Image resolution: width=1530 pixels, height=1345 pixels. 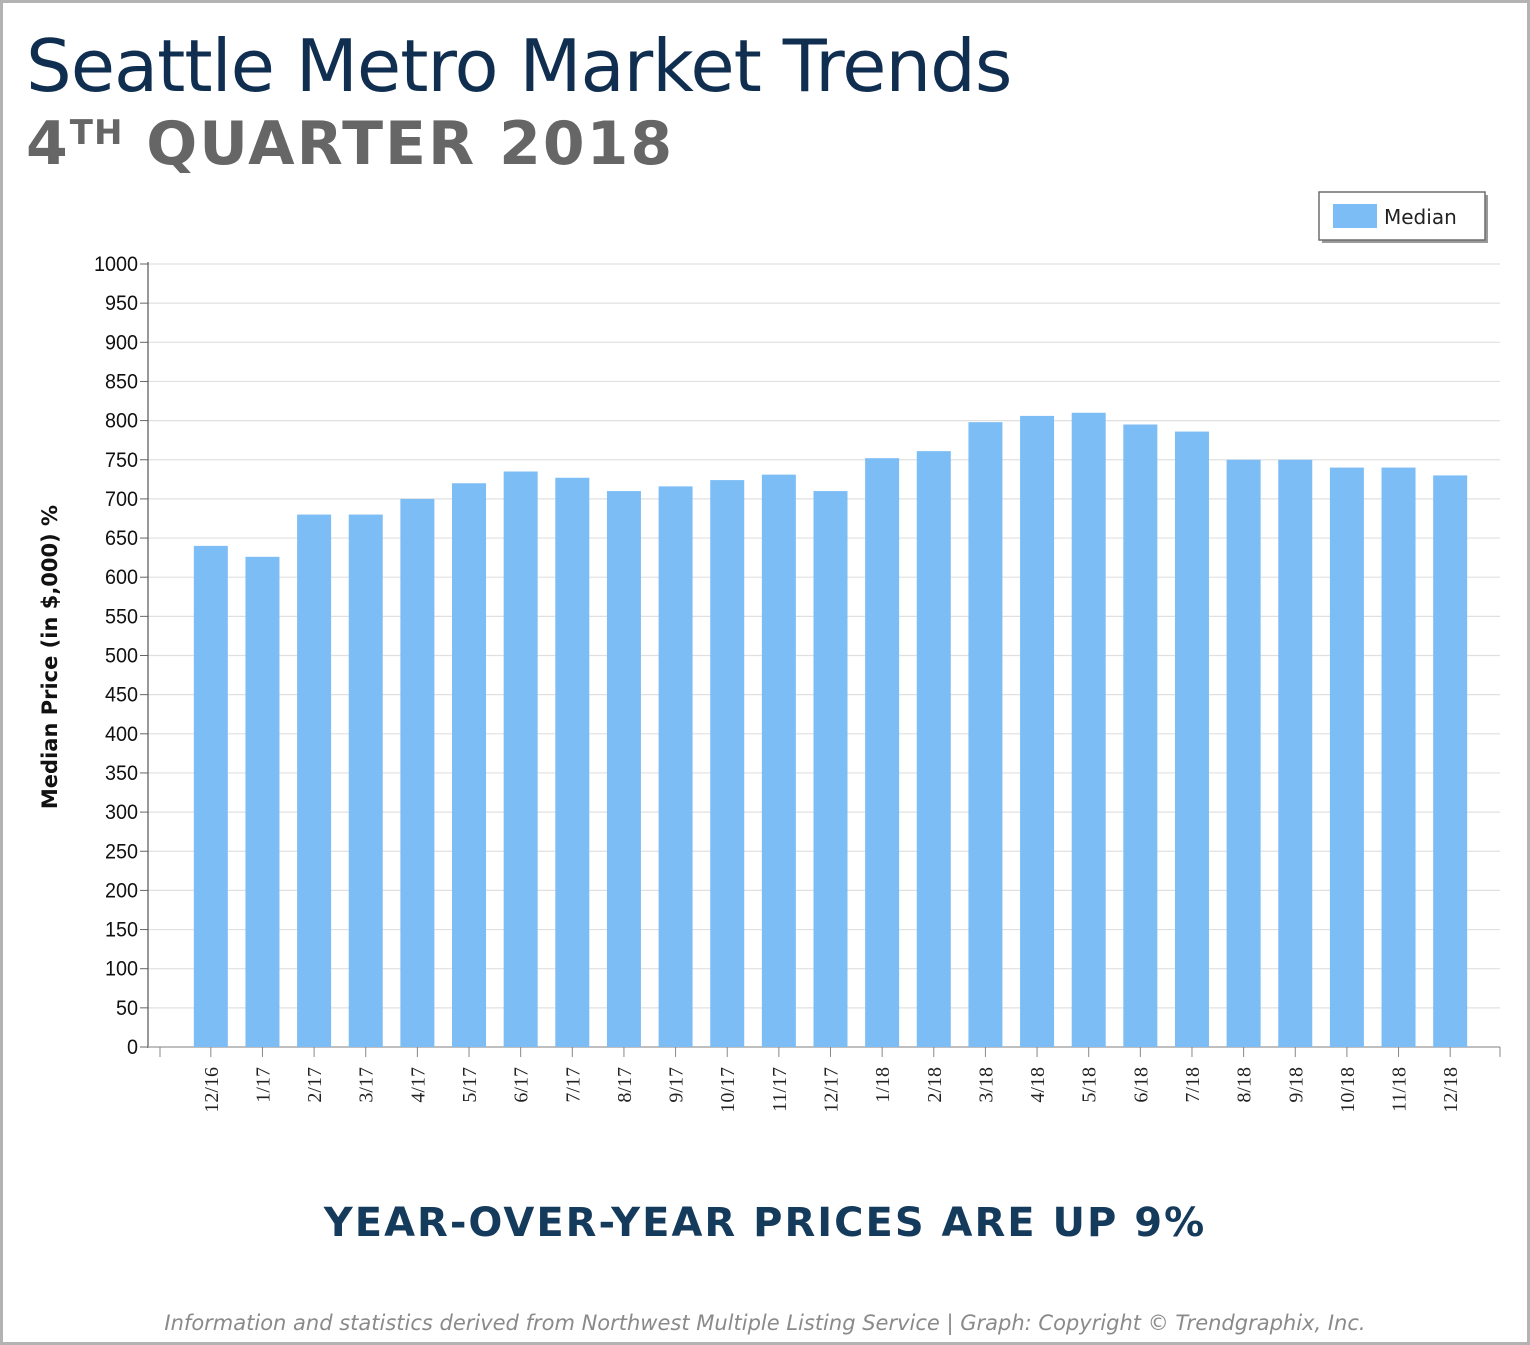 What do you see at coordinates (1420, 217) in the screenshot?
I see `legend-label-median: Median` at bounding box center [1420, 217].